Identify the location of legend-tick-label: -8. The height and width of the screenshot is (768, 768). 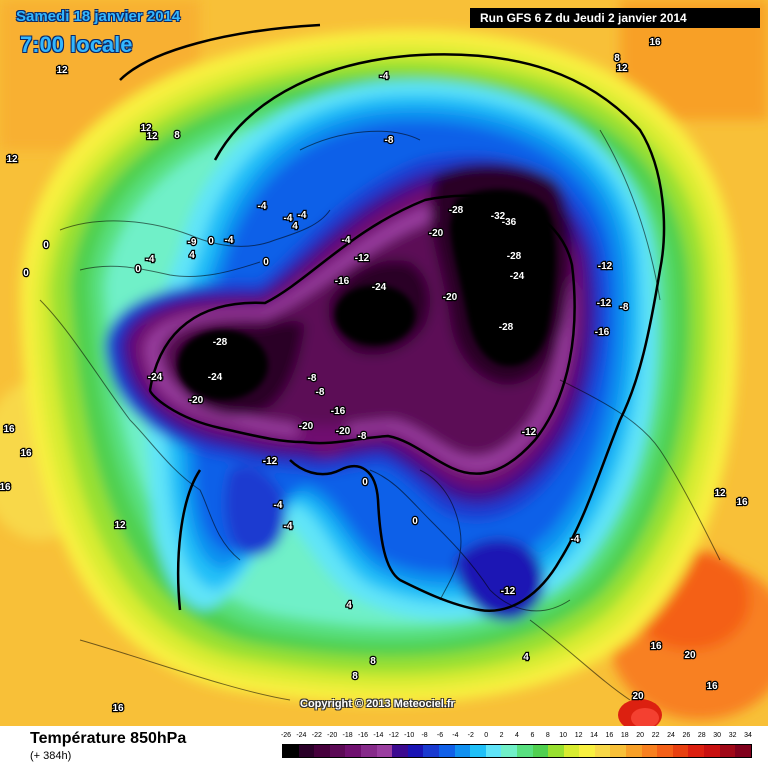
(424, 735).